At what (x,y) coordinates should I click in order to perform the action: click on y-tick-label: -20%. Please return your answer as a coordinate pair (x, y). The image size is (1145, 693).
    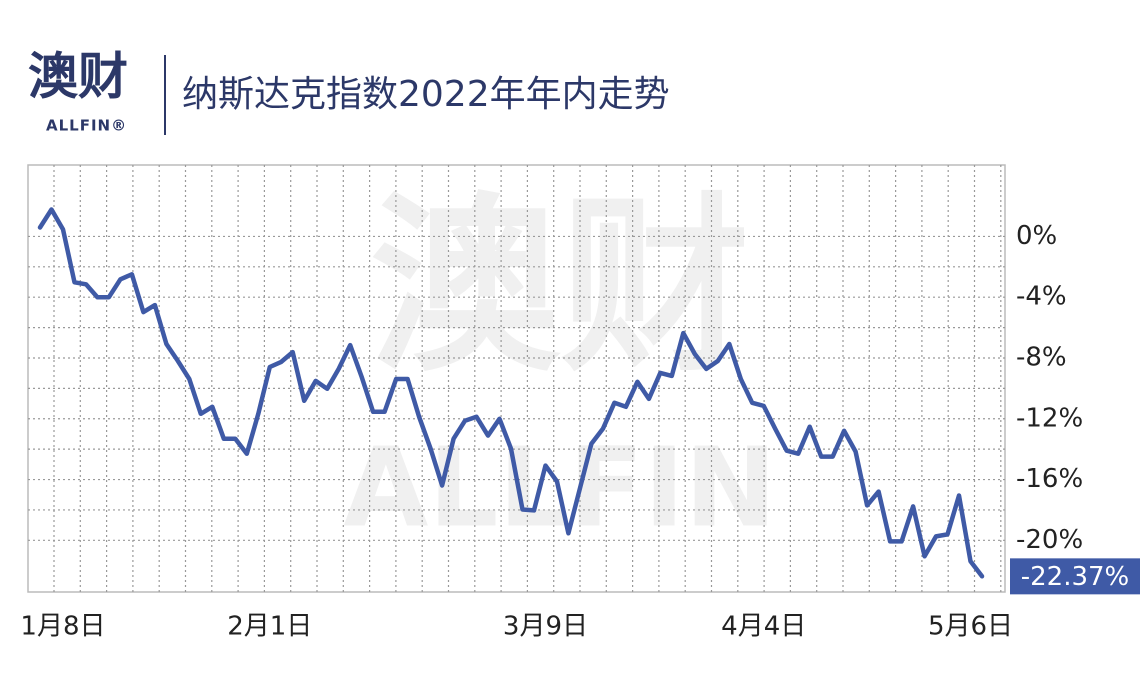
    Looking at the image, I should click on (1049, 540).